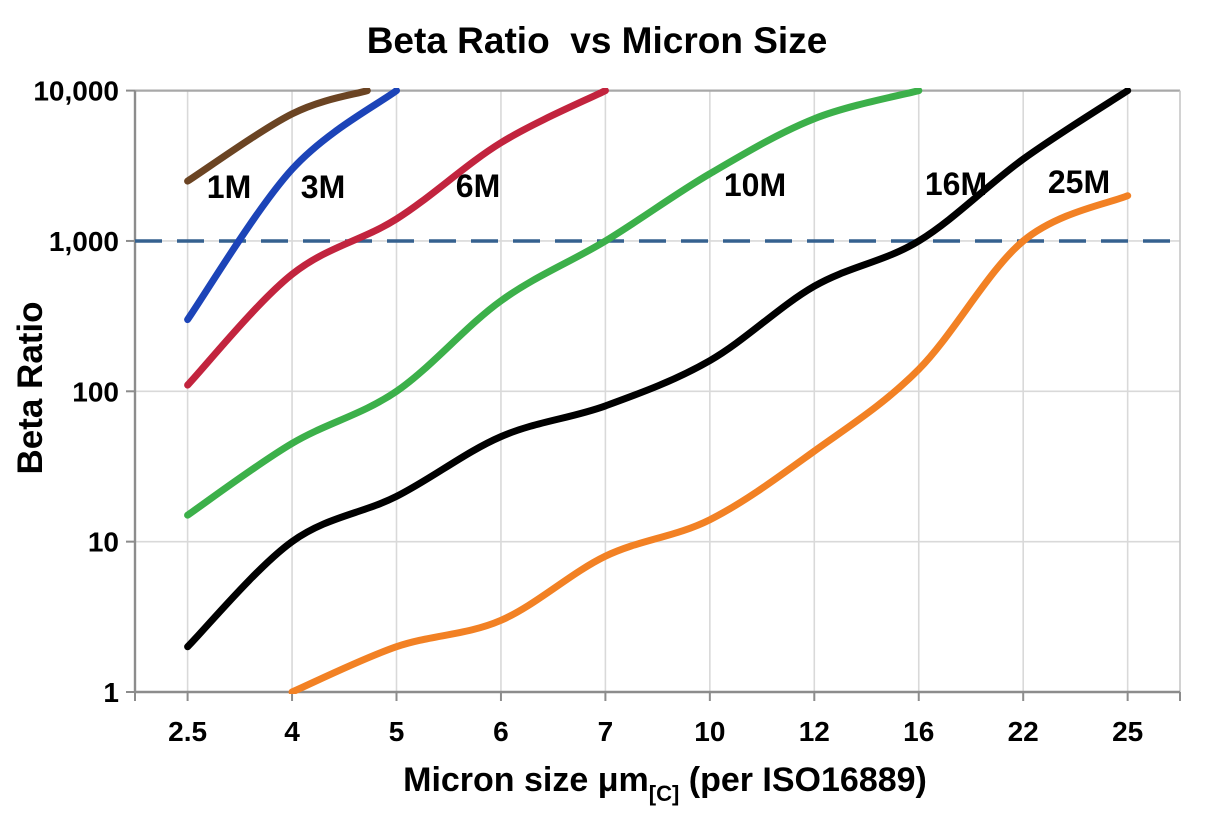 The image size is (1231, 830). I want to click on series-label-10M: 10M, so click(755, 185).